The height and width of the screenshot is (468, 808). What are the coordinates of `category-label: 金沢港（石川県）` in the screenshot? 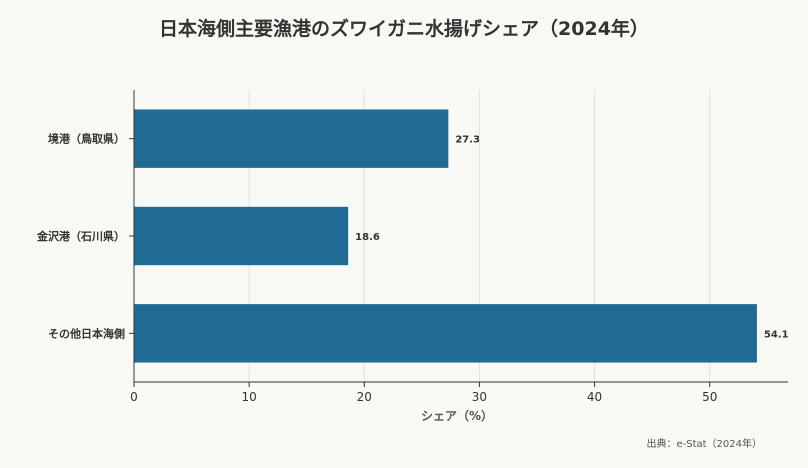 It's located at (80, 236).